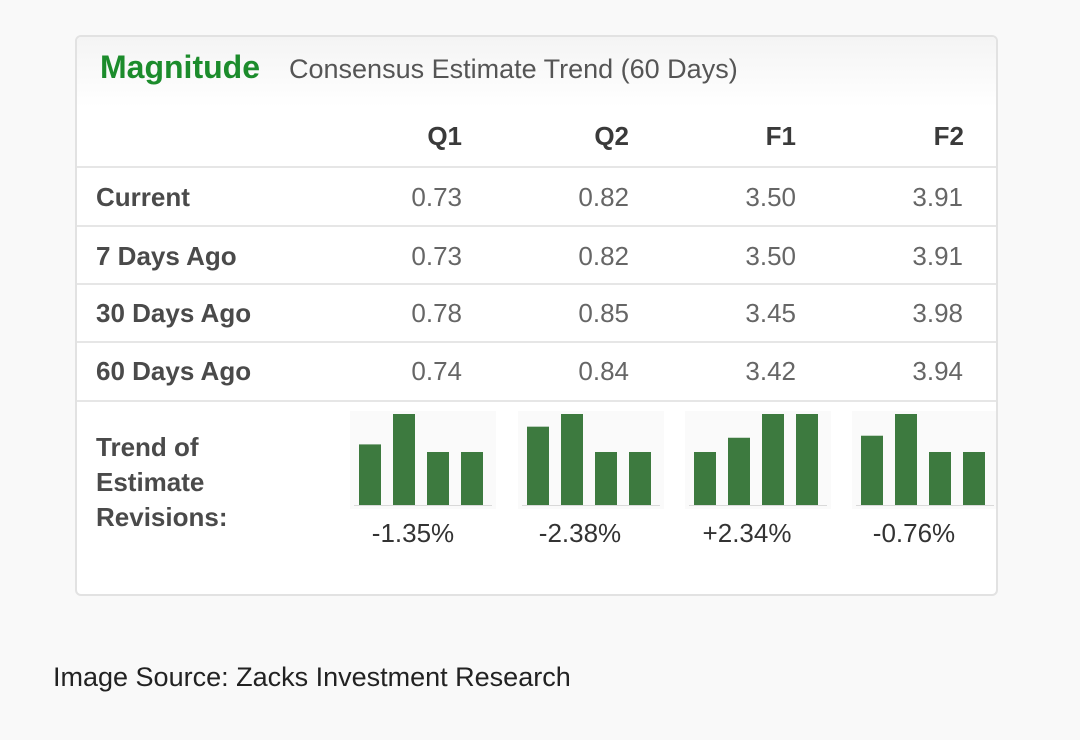  Describe the element at coordinates (162, 517) in the screenshot. I see `trend-label-line: Revisions:` at that location.